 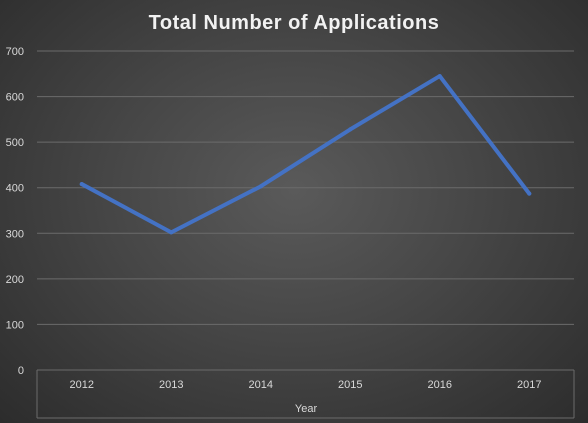 I want to click on y-tick-label: 600, so click(x=15, y=98).